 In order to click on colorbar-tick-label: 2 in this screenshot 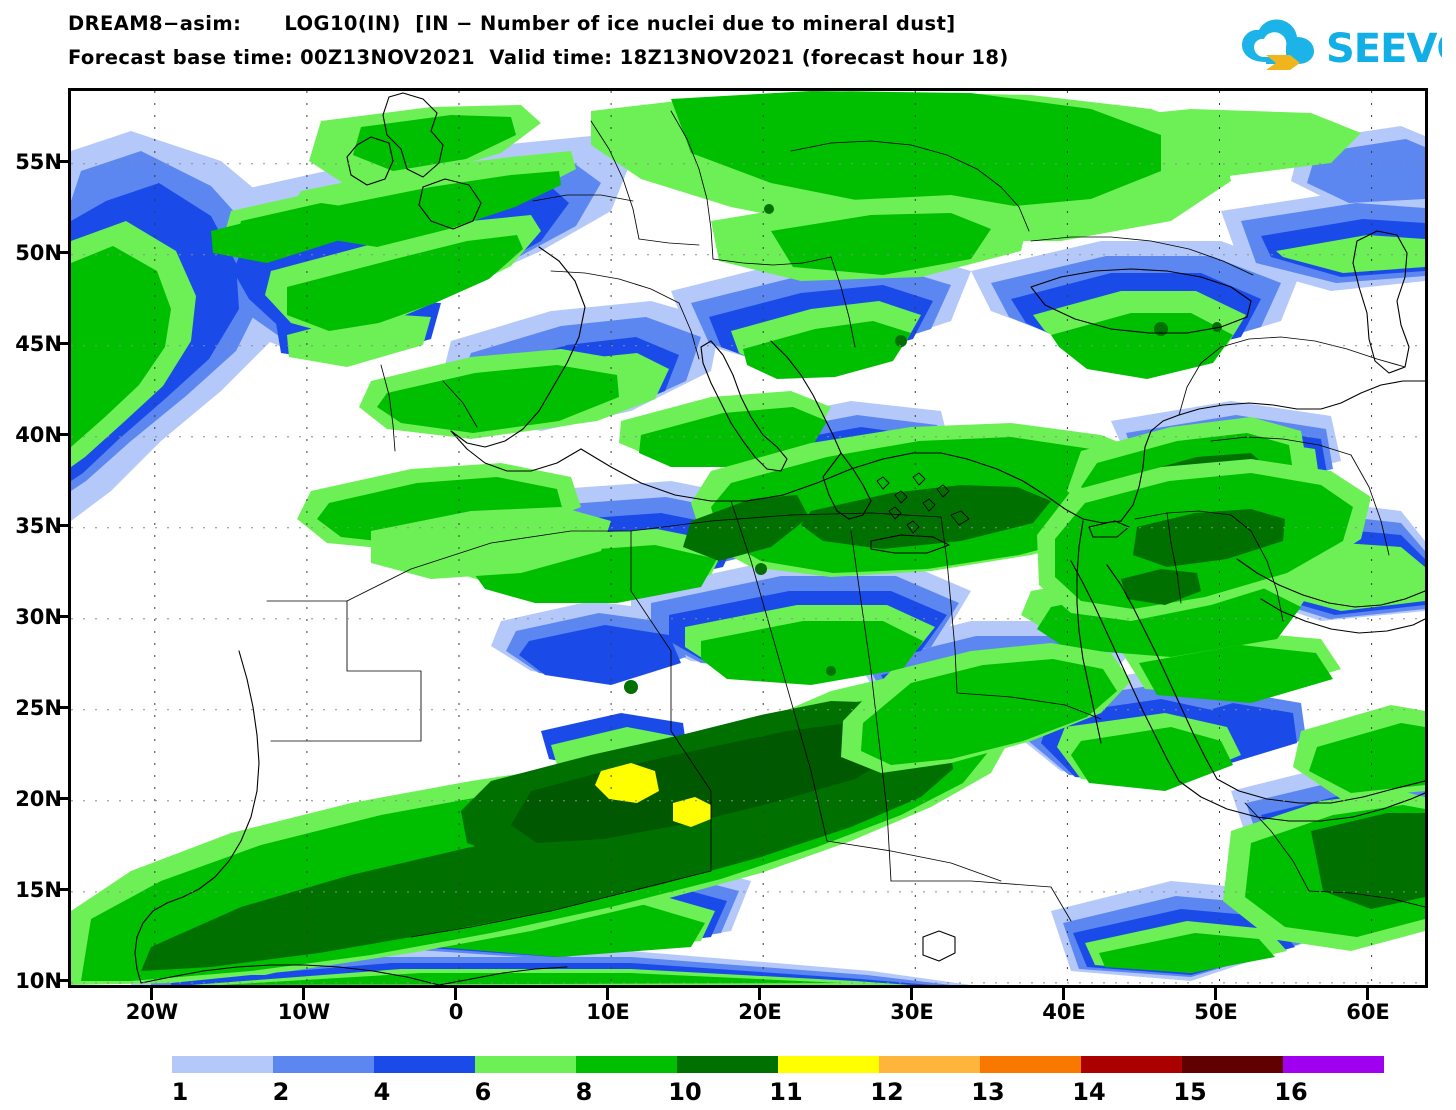, I will do `click(281, 1092)`.